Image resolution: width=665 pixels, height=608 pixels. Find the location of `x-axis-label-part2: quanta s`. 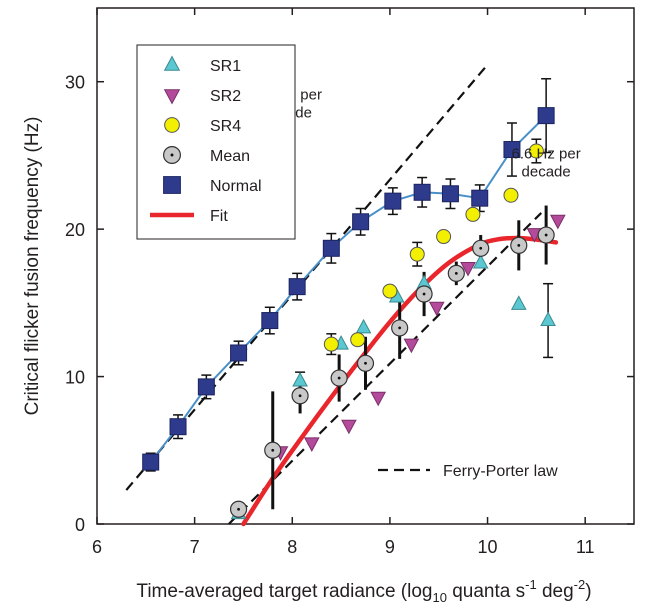

x-axis-label-part2: quanta s is located at coordinates (486, 591).